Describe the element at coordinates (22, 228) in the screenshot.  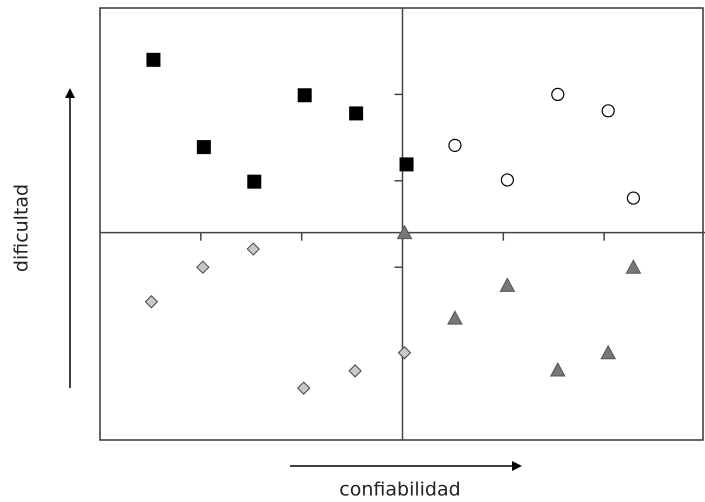
I see `y-axis-label: dificultad` at that location.